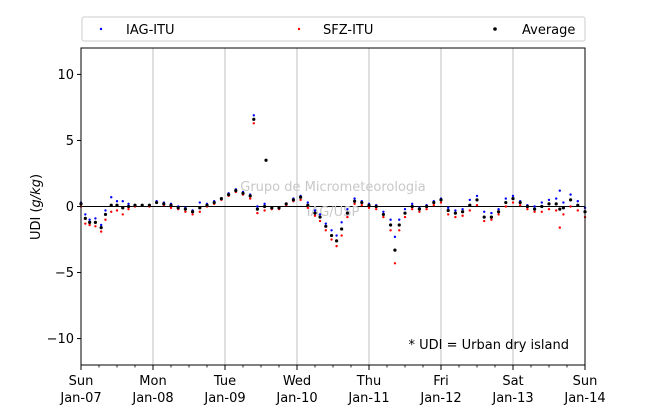 Image resolution: width=650 pixels, height=409 pixels. Describe the element at coordinates (348, 30) in the screenshot. I see `legend-label-sfz-itu: SFZ-ITU` at that location.